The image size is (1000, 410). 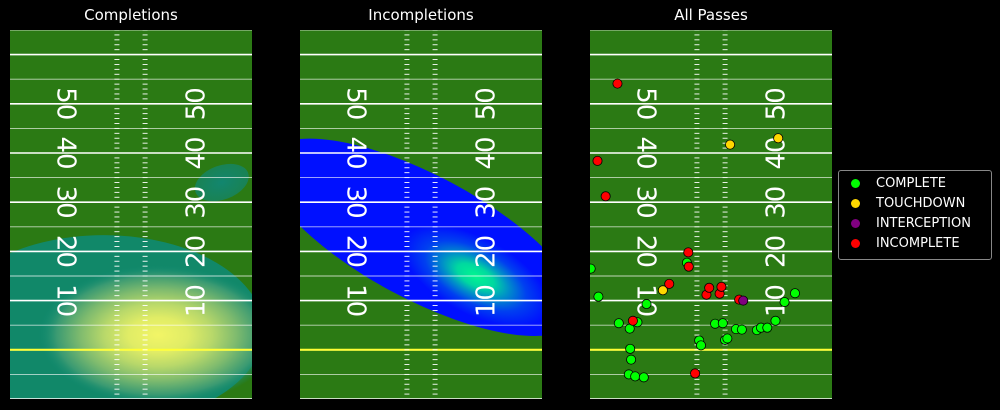 I want to click on density-secondary-peak, so click(x=221, y=182).